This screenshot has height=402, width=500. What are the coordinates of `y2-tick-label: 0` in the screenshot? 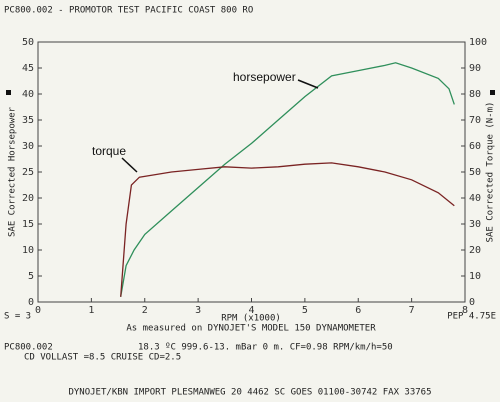 It's located at (472, 302).